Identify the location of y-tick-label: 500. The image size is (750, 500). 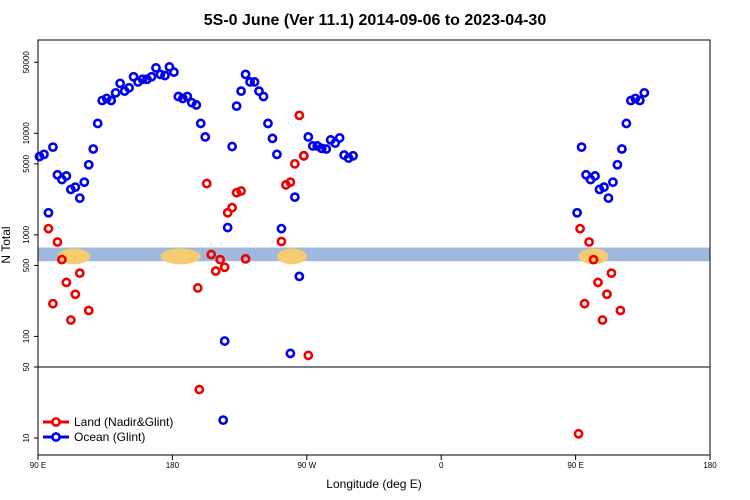
(26, 265).